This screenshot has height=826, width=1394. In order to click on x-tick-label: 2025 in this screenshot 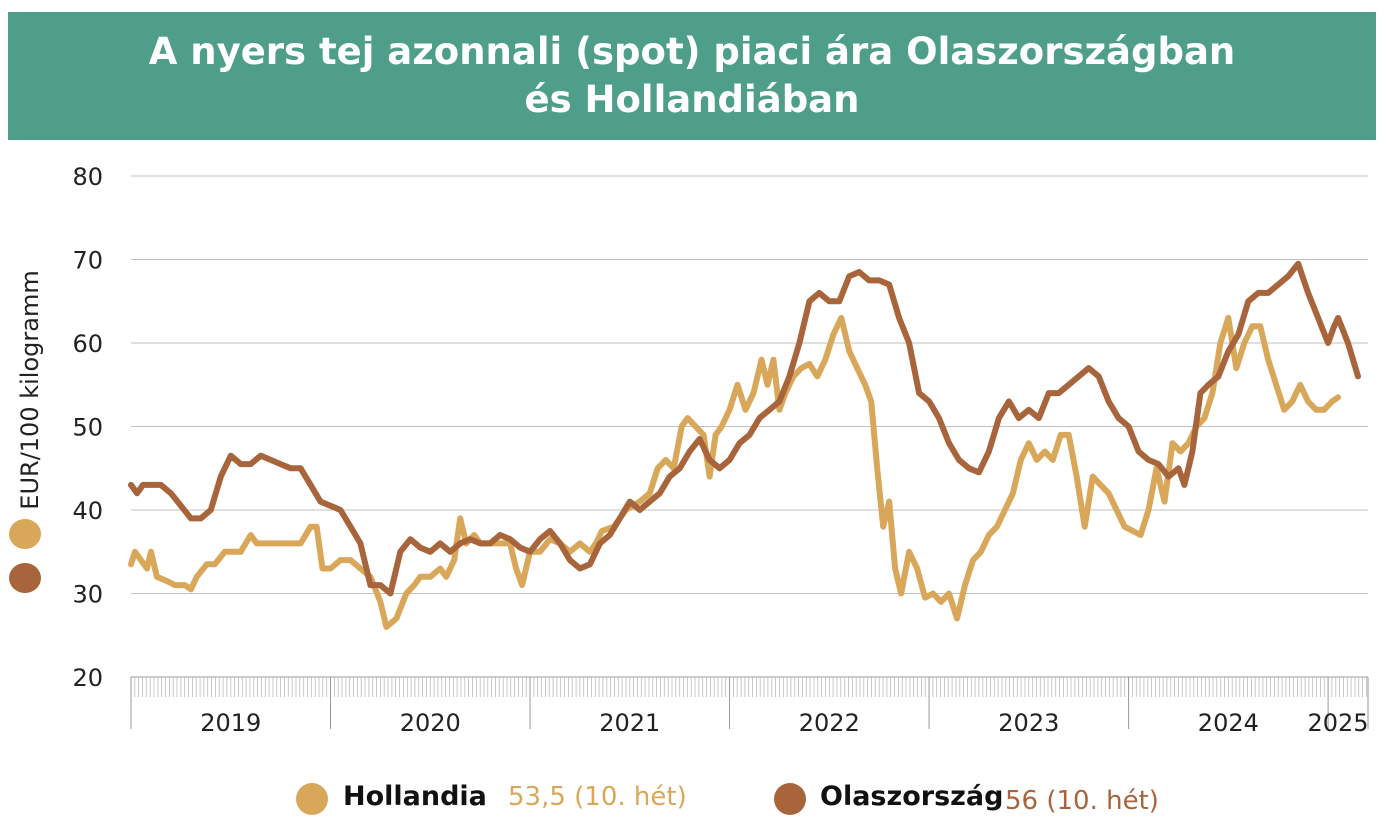, I will do `click(1337, 723)`.